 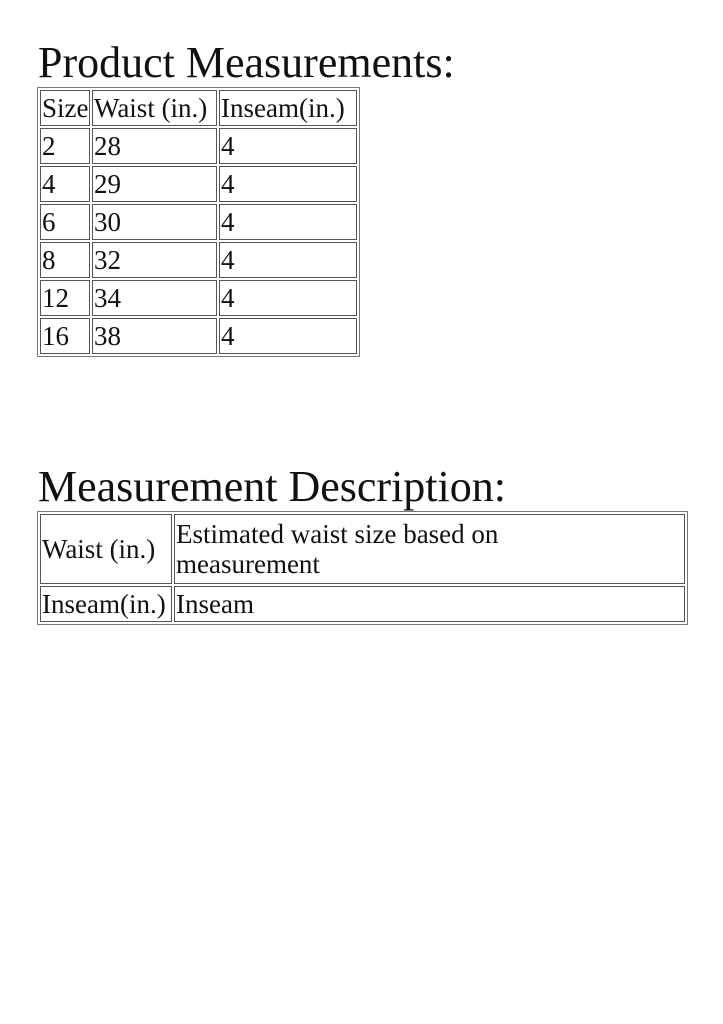 What do you see at coordinates (65, 336) in the screenshot?
I see `size-cell: 16` at bounding box center [65, 336].